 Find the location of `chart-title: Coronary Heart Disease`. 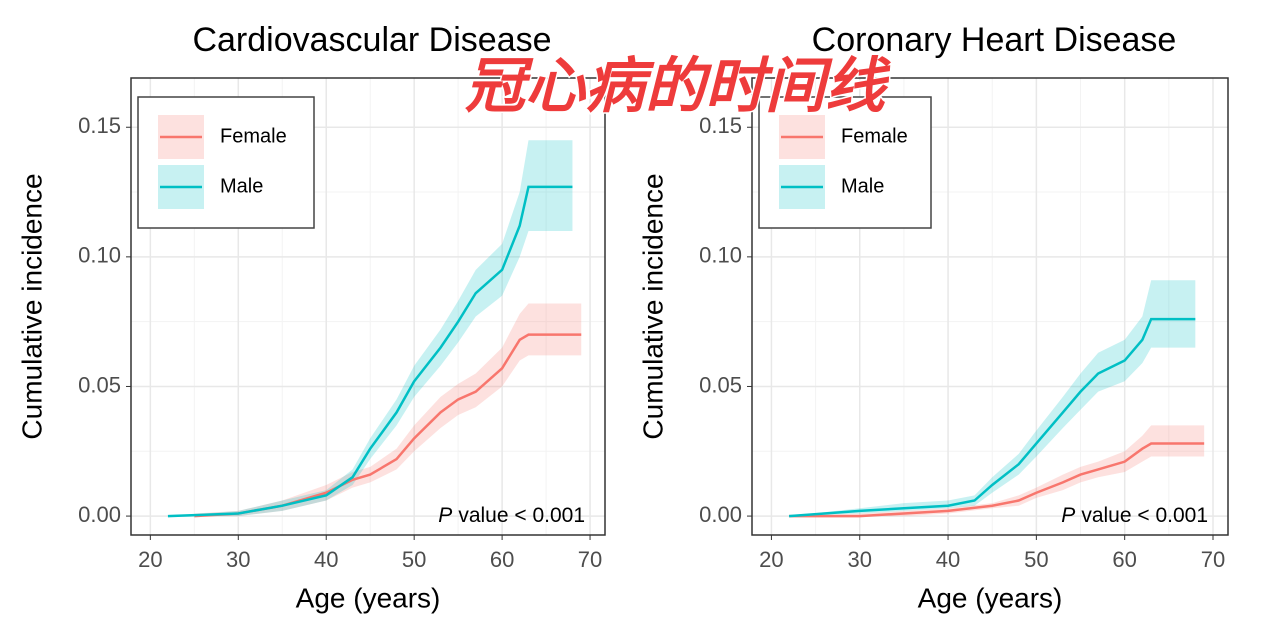

chart-title: Coronary Heart Disease is located at coordinates (994, 40).